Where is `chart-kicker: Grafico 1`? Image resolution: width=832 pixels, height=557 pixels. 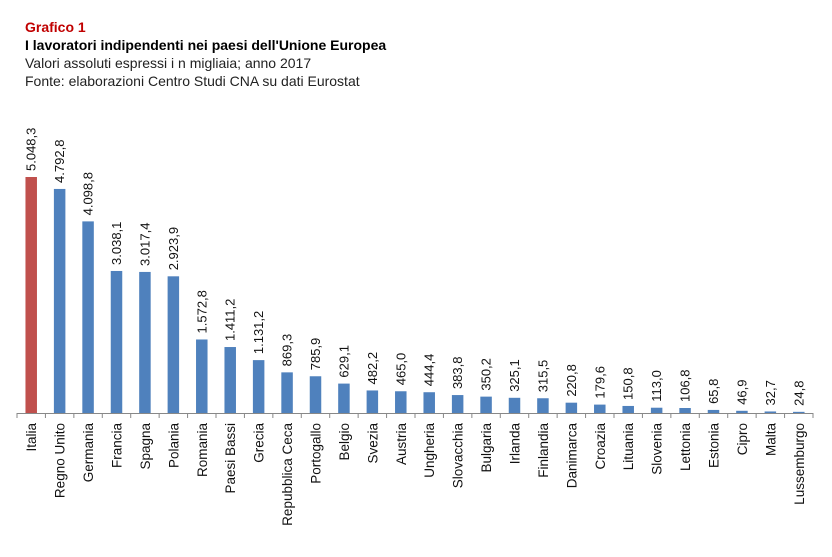
chart-kicker: Grafico 1 is located at coordinates (55, 27).